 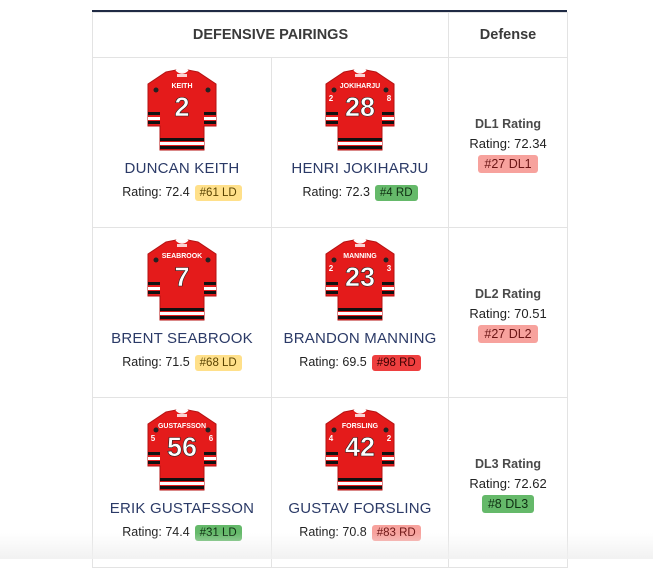 I want to click on dl-rating-value: Rating: 70.51, so click(x=508, y=313).